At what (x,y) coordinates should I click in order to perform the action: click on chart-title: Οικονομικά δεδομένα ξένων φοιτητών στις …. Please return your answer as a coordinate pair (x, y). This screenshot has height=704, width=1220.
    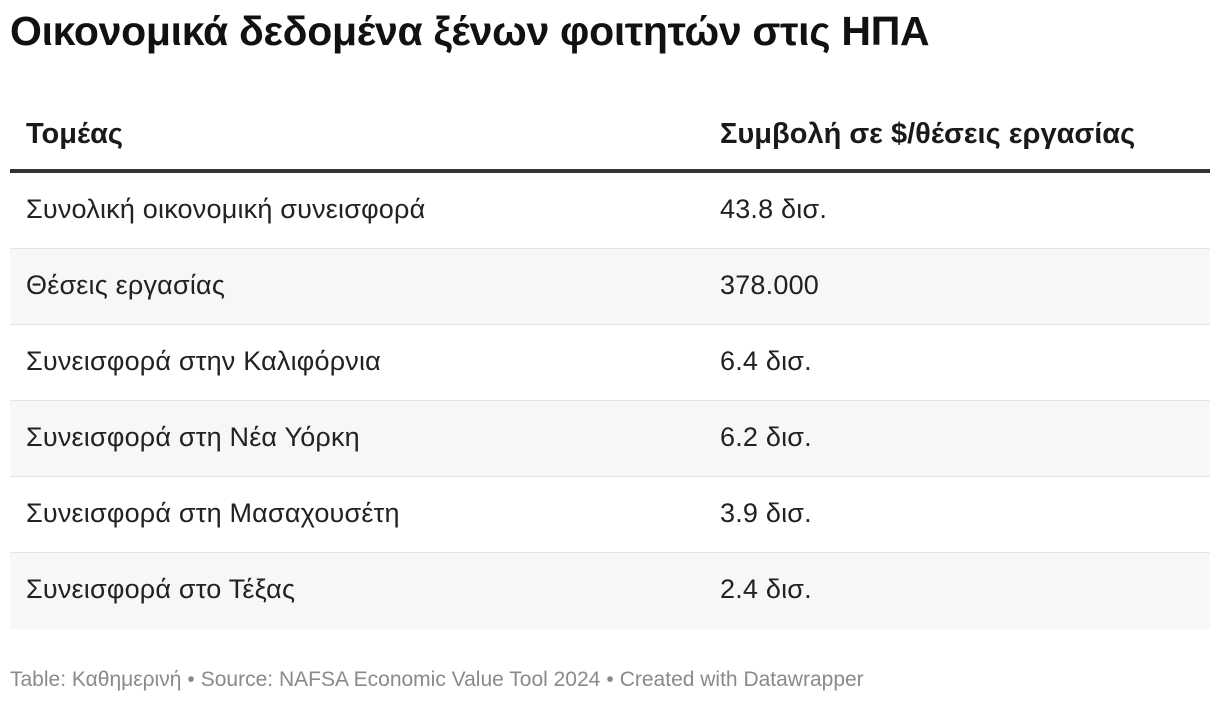
    Looking at the image, I should click on (470, 31).